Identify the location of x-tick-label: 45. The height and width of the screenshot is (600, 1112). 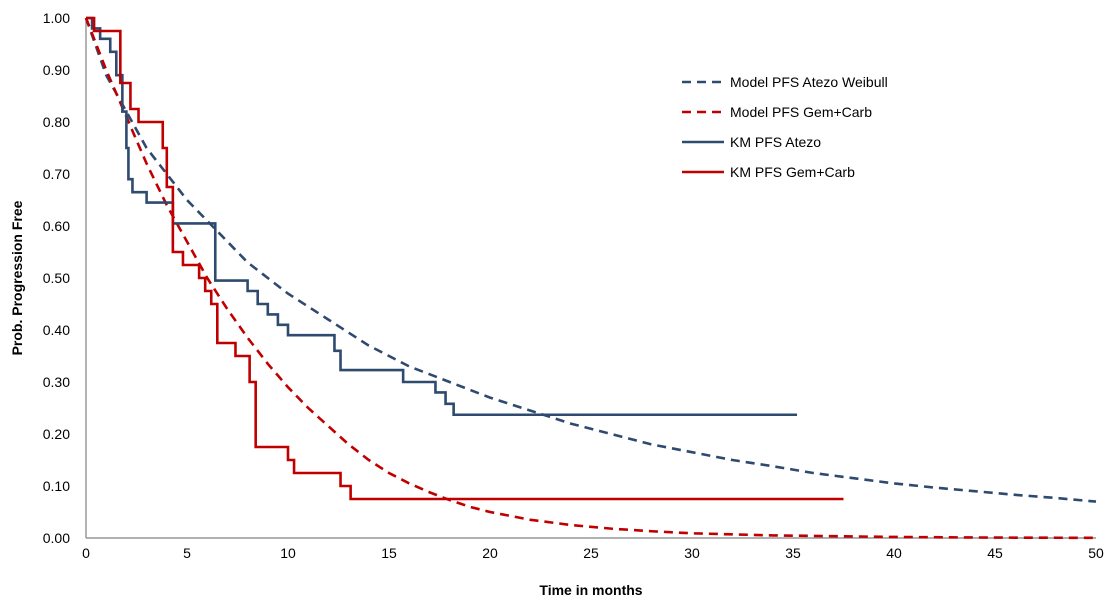
(995, 553).